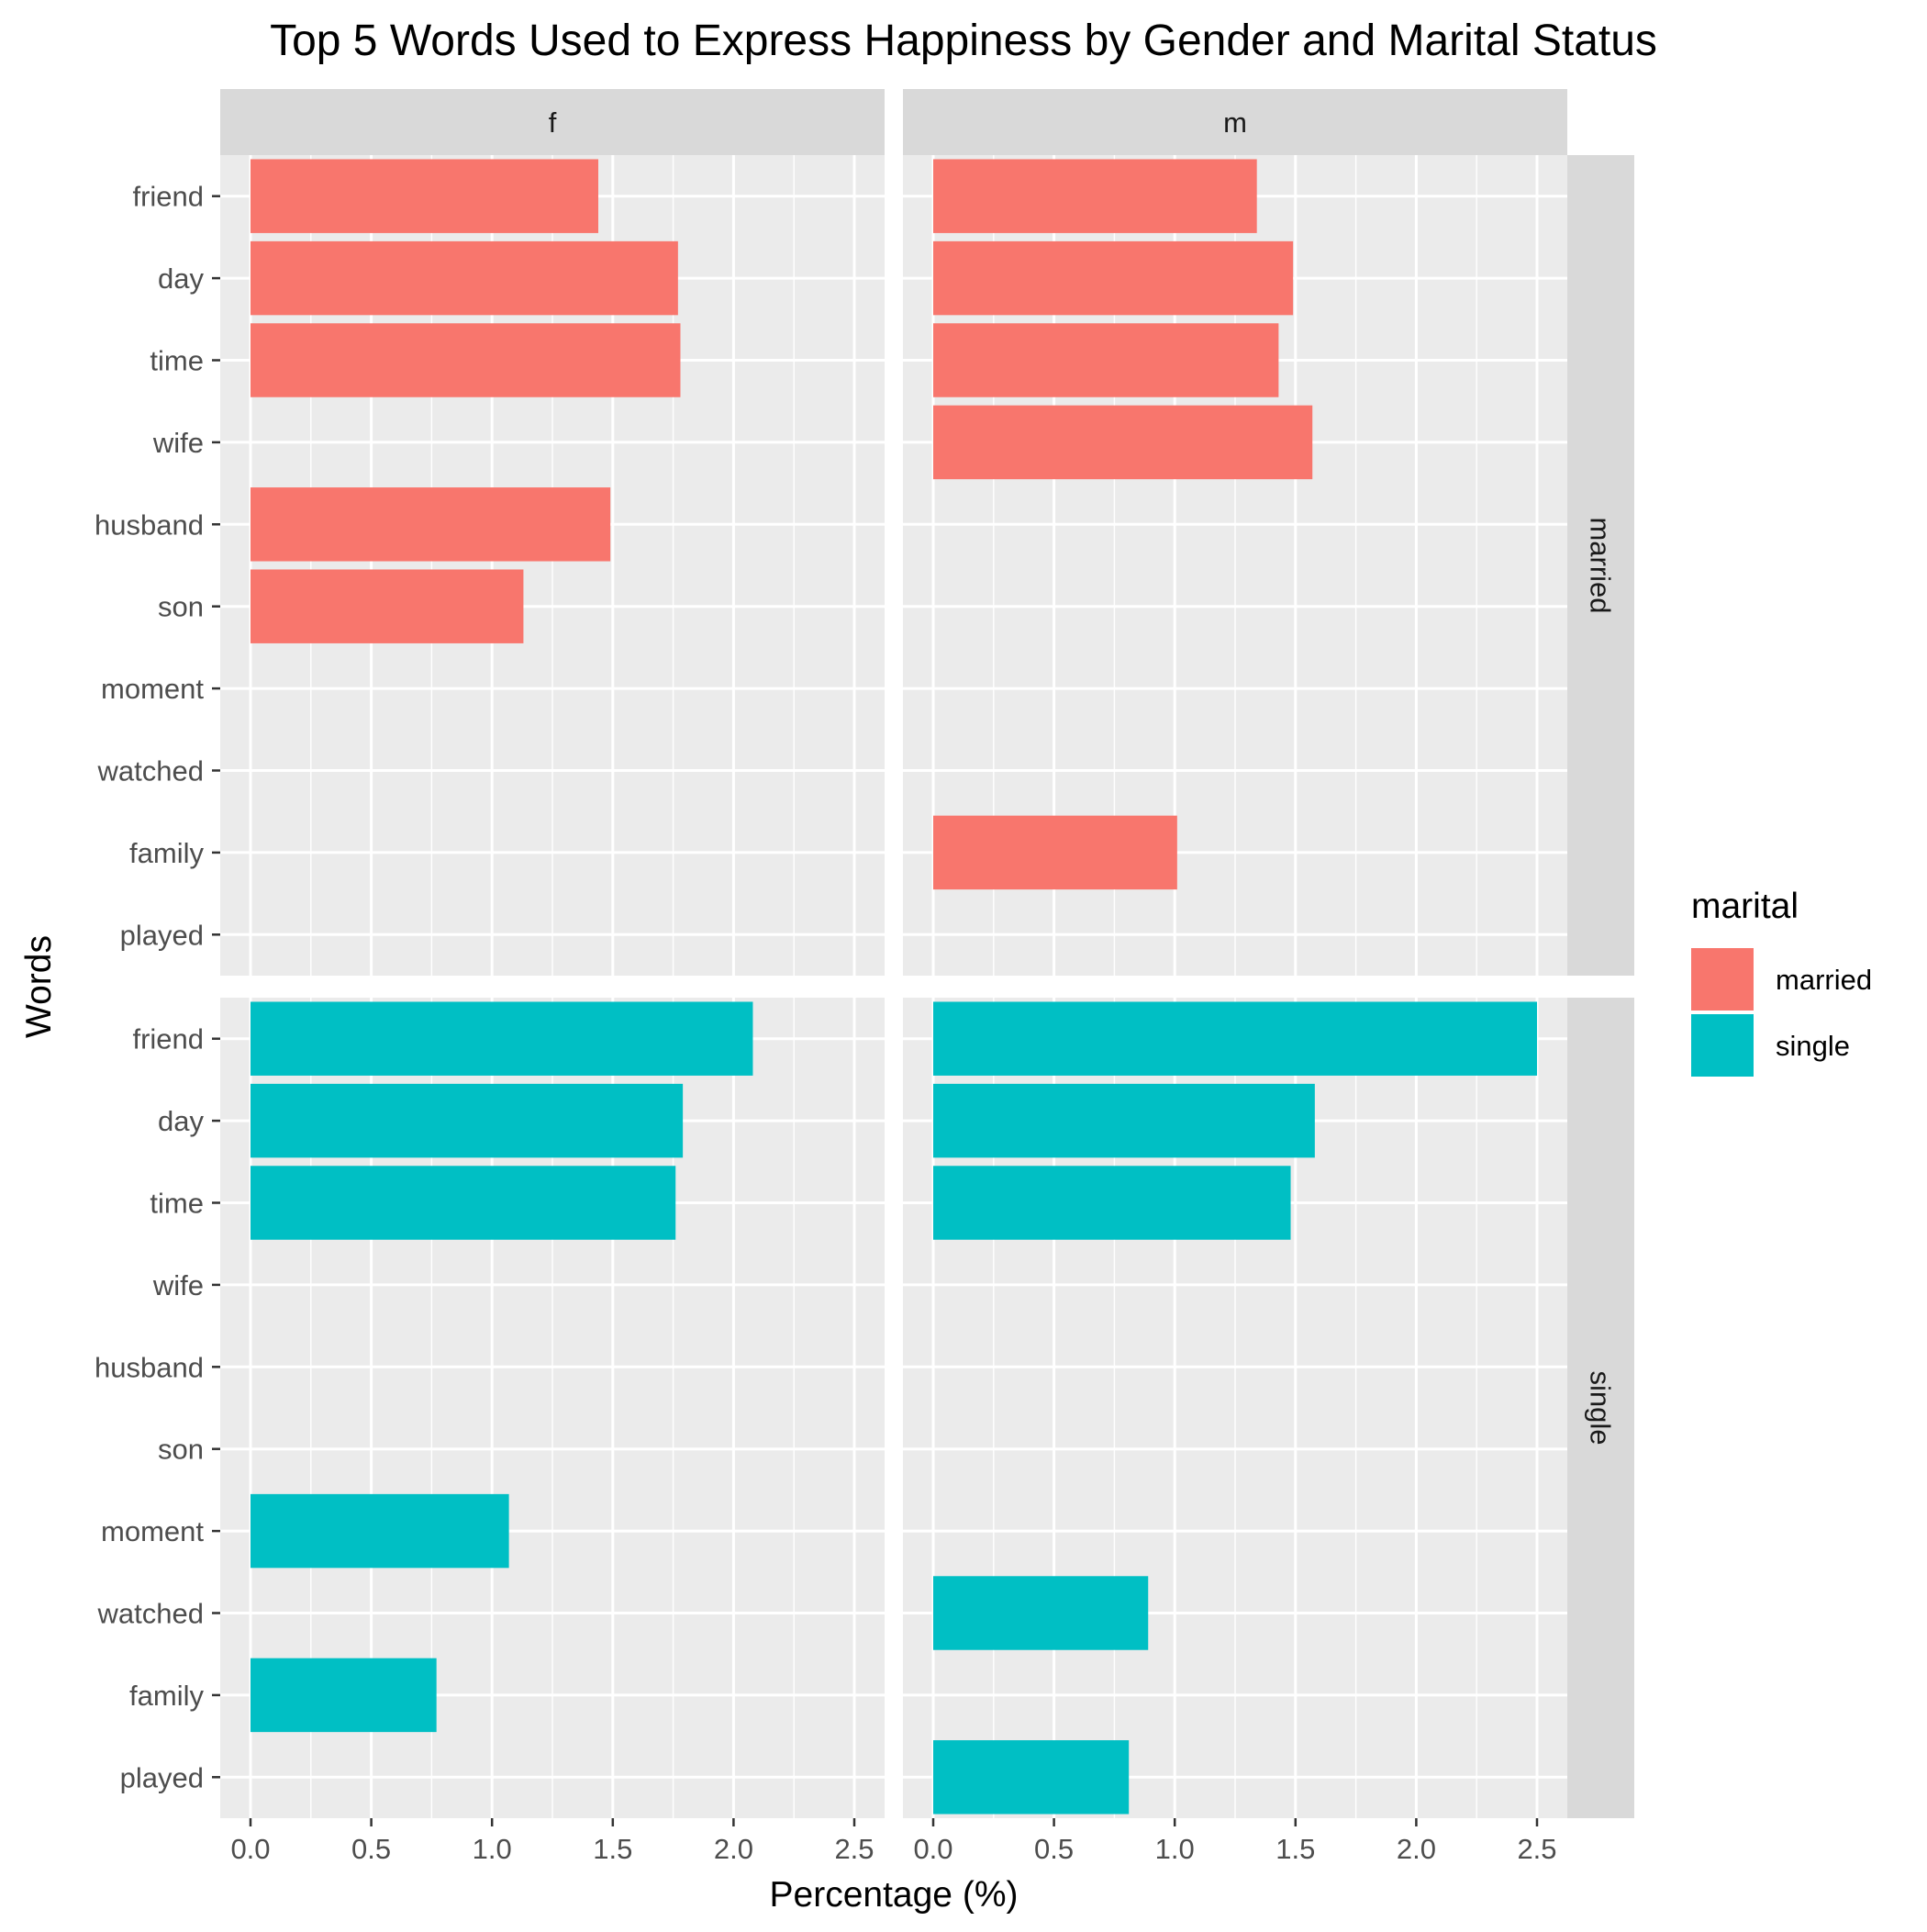 This screenshot has width=1927, height=1932. What do you see at coordinates (1824, 980) in the screenshot?
I see `legend-label-married: married` at bounding box center [1824, 980].